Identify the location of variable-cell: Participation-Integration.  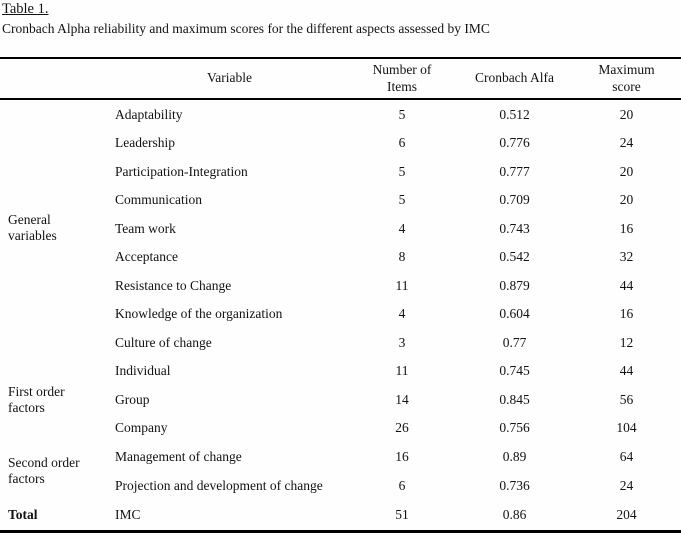
(181, 171).